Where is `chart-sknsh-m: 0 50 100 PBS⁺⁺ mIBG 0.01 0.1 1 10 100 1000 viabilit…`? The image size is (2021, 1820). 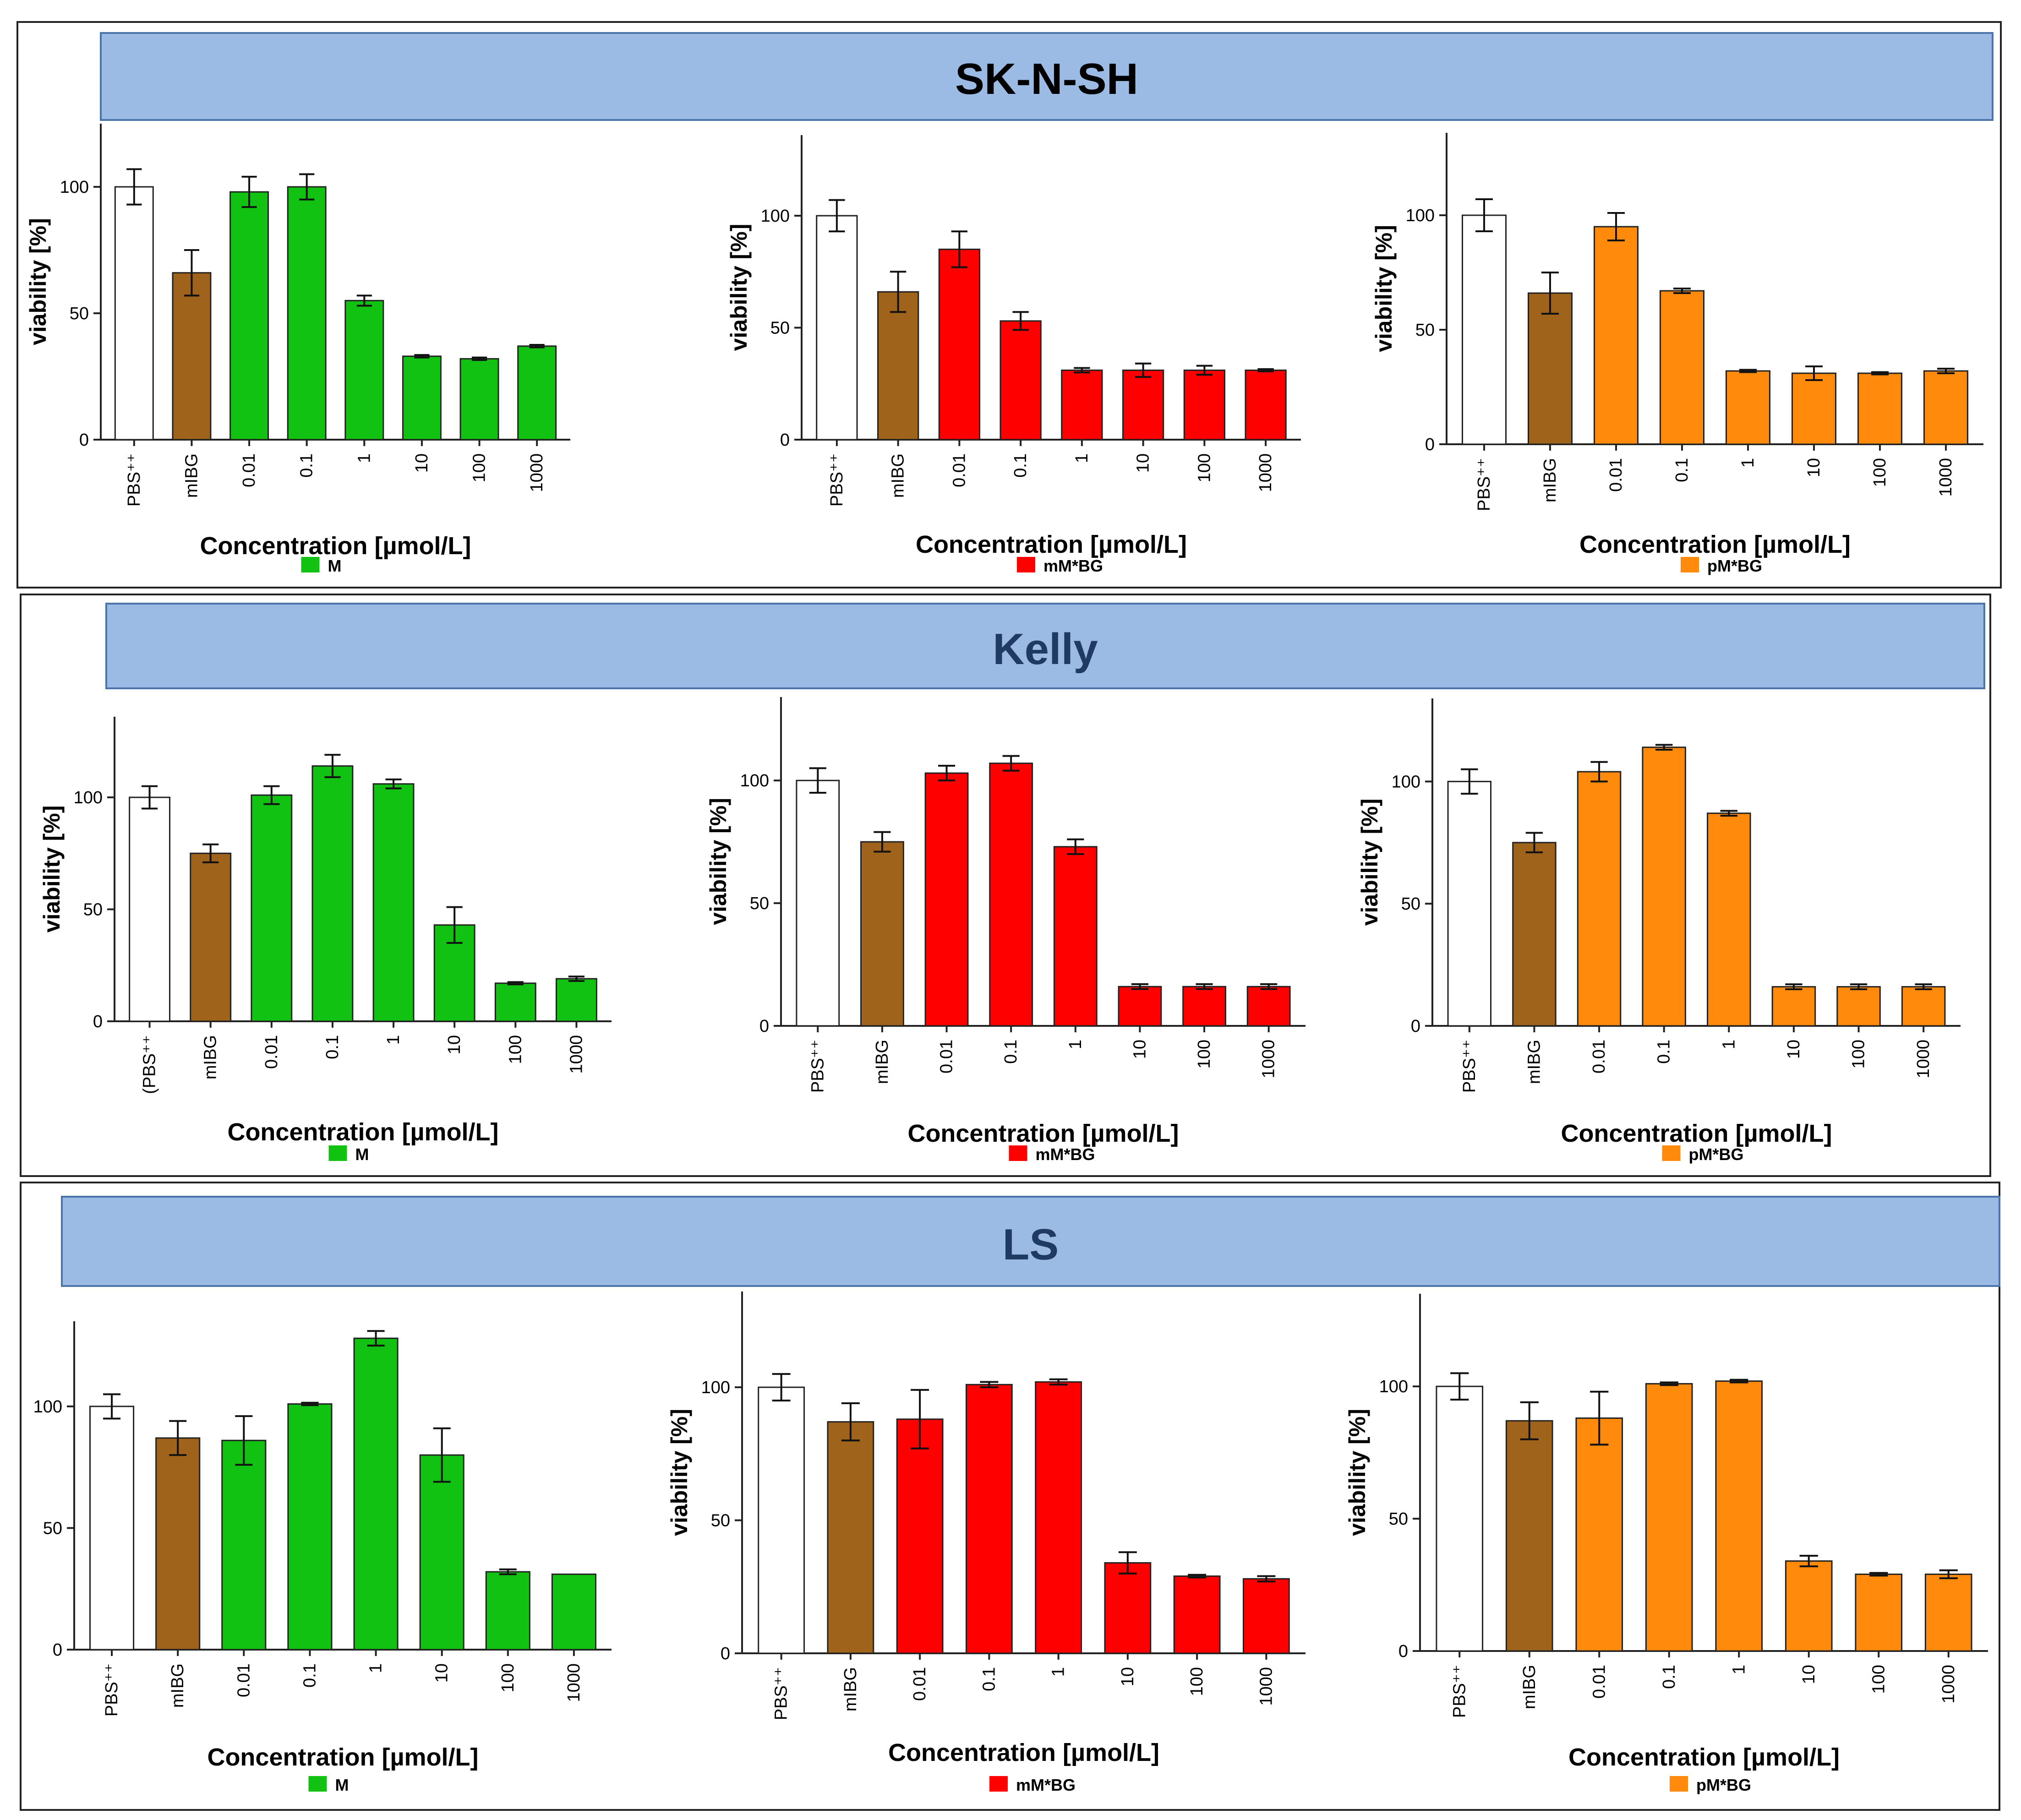 chart-sknsh-m: 0 50 100 PBS⁺⁺ mIBG 0.01 0.1 1 10 100 1000 viabilit… is located at coordinates (297, 349).